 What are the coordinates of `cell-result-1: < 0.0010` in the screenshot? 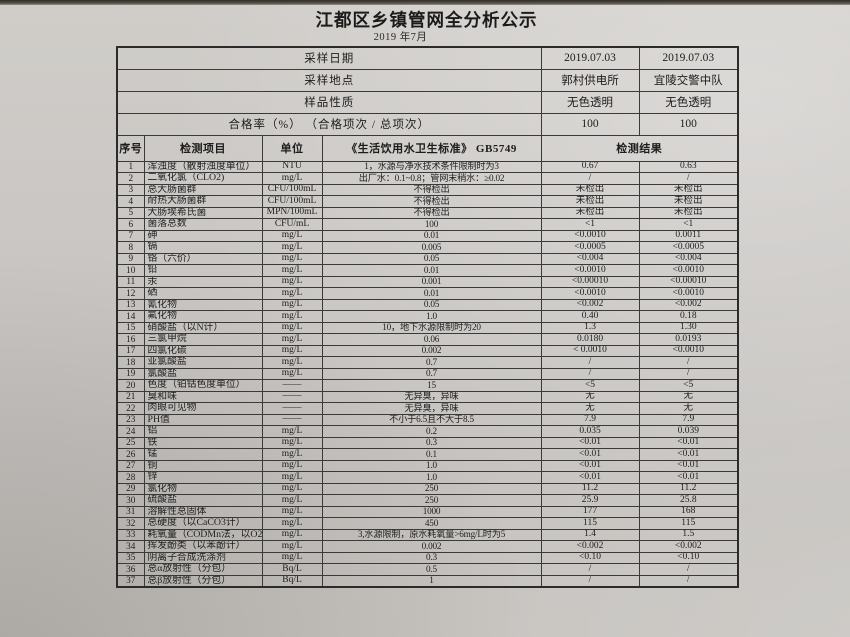 It's located at (590, 350).